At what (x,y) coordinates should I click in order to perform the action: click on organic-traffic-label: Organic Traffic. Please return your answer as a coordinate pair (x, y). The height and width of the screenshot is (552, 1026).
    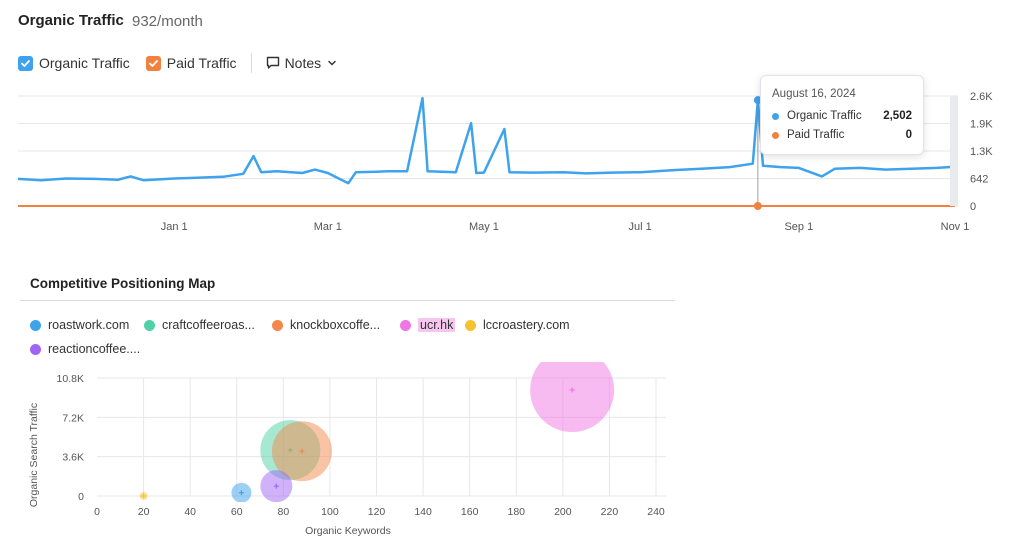
    Looking at the image, I should click on (84, 63).